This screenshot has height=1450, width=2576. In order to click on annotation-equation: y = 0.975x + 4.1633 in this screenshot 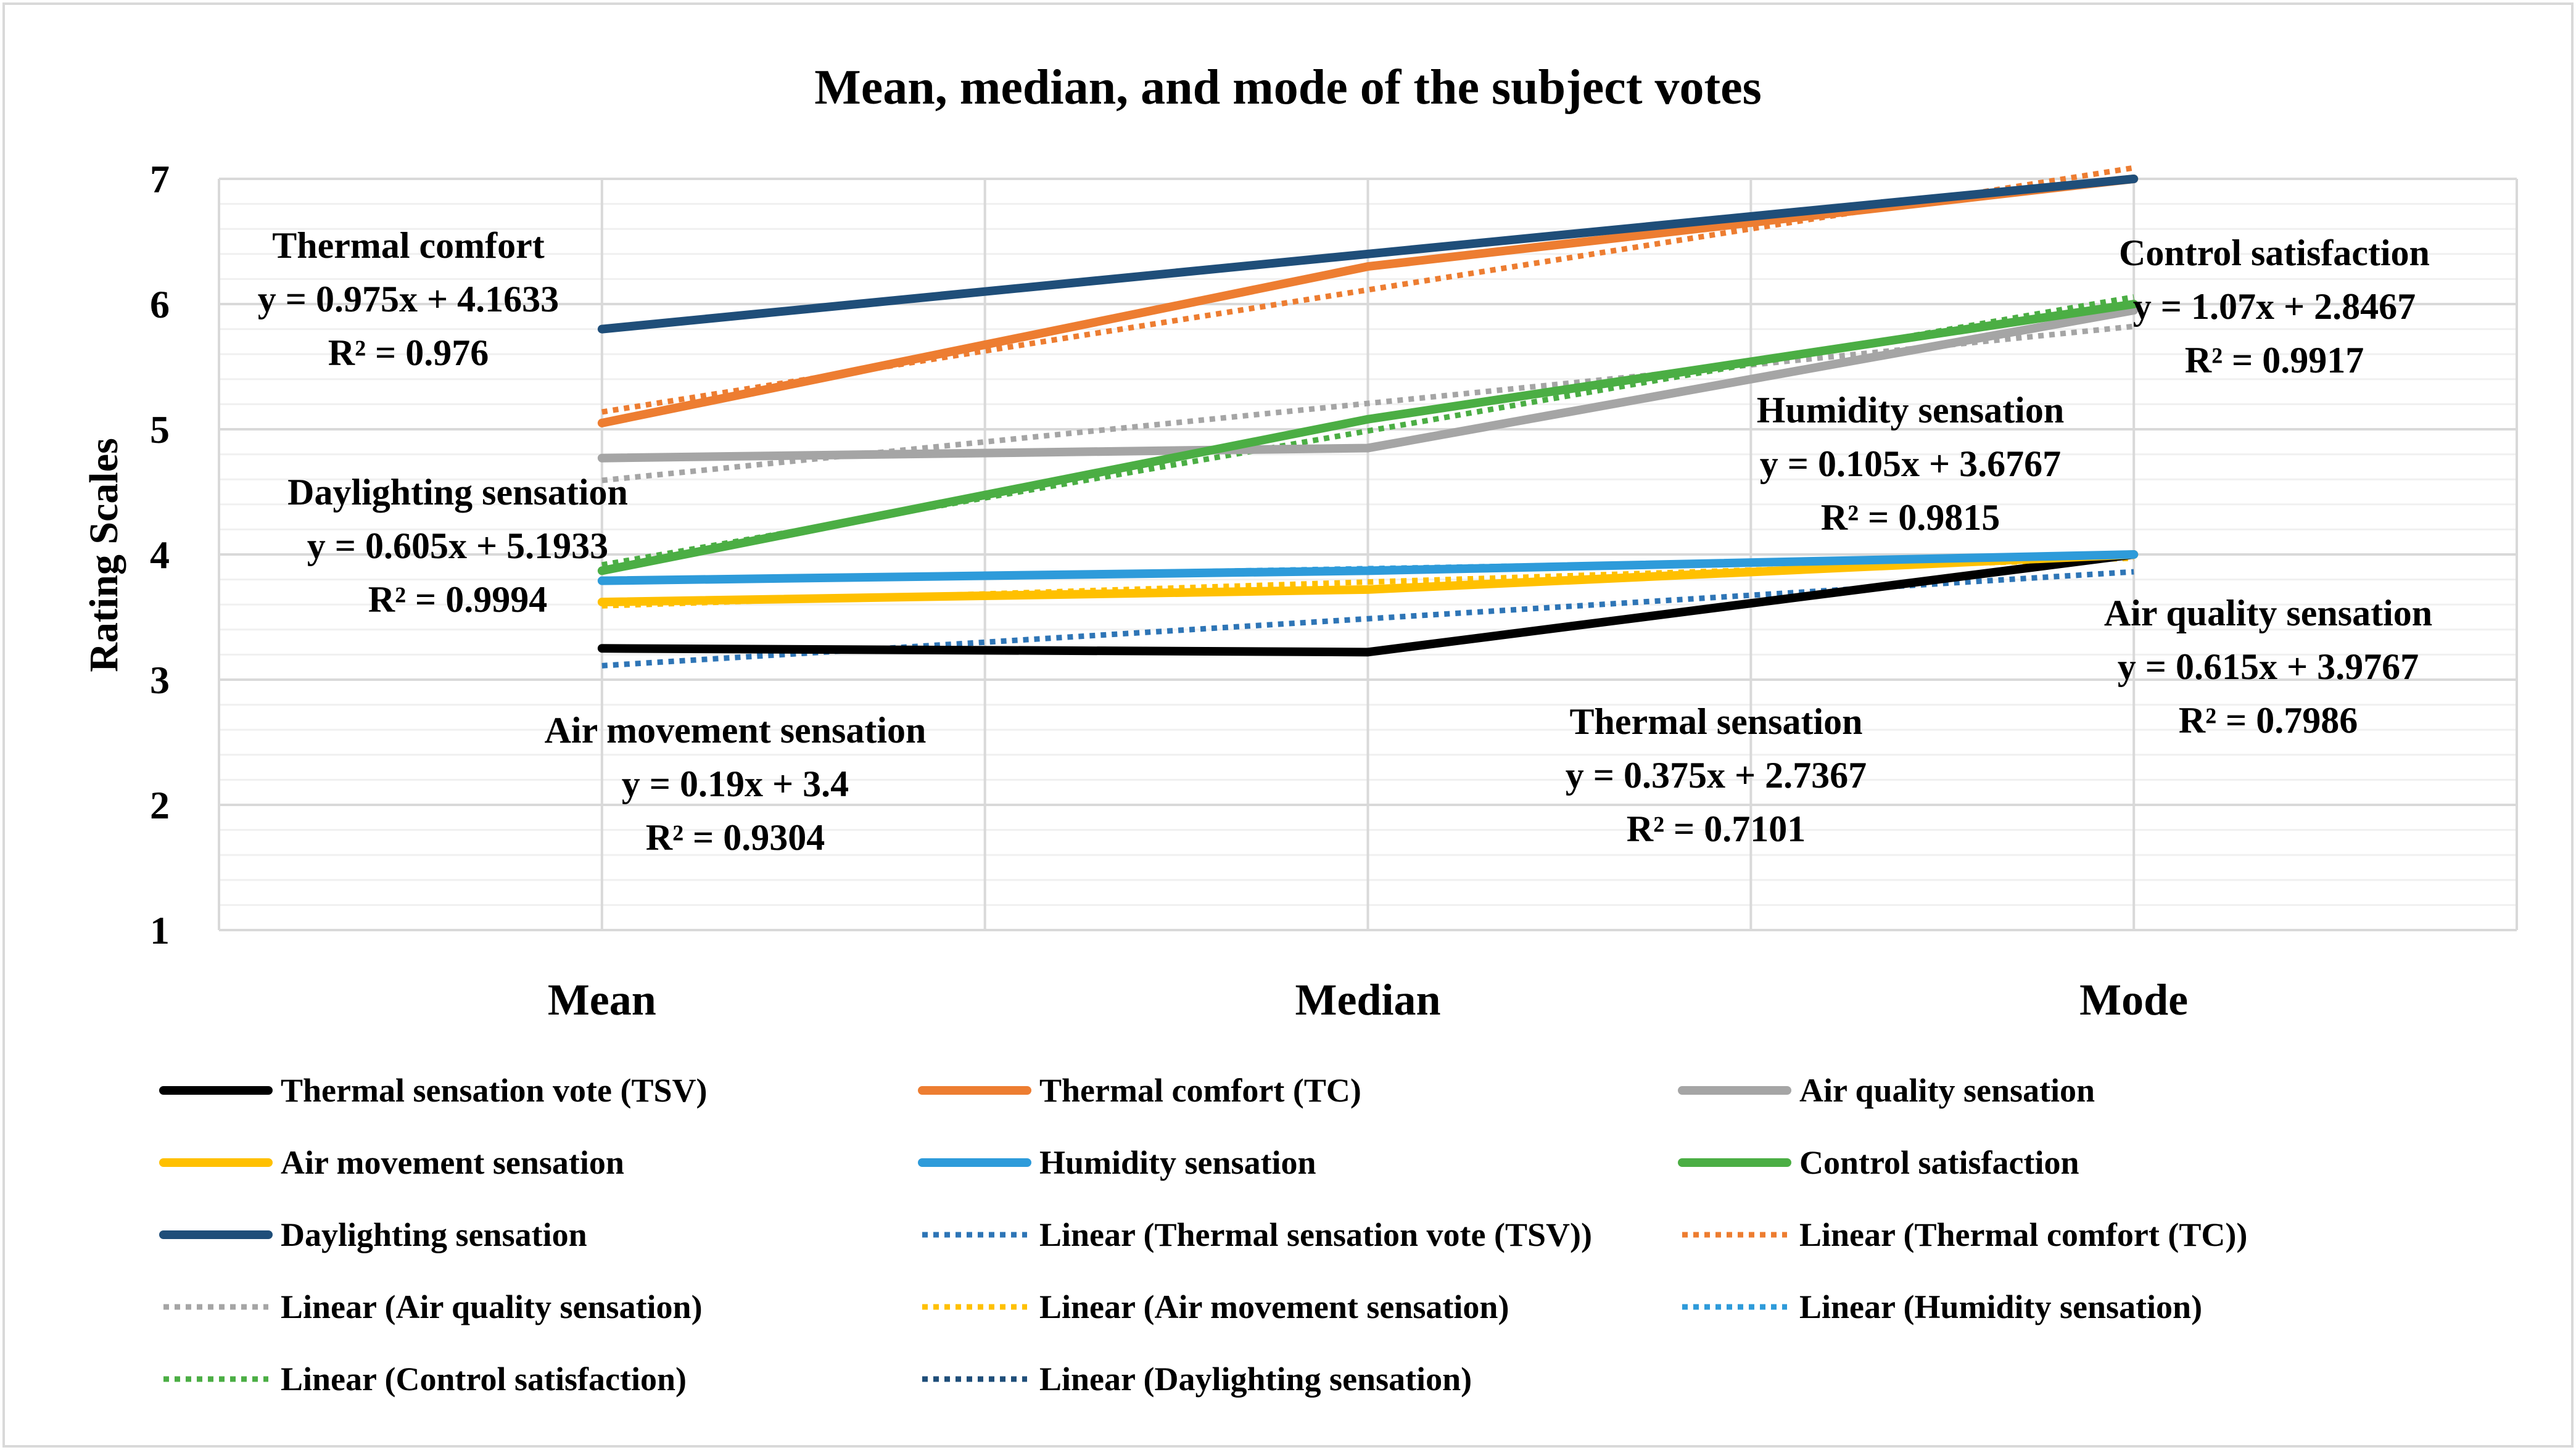, I will do `click(408, 299)`.